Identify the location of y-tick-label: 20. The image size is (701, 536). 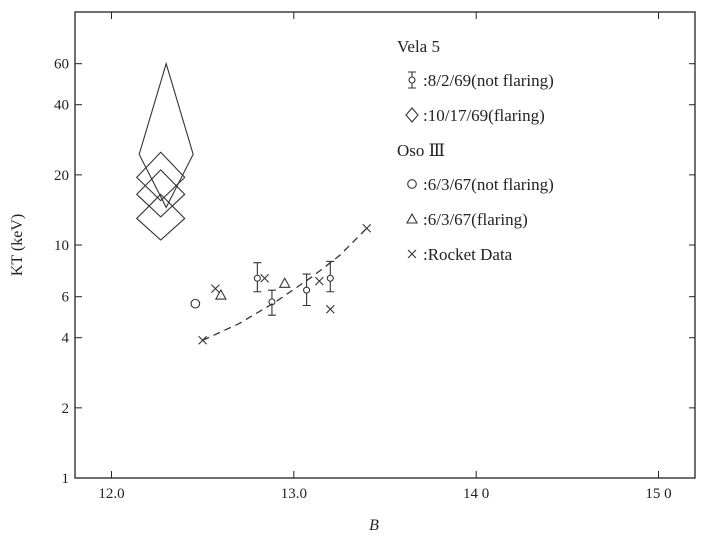
(61, 176).